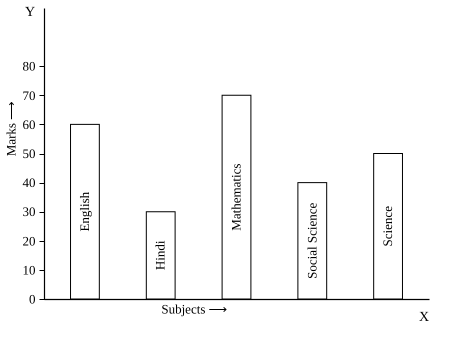 The height and width of the screenshot is (346, 450). I want to click on text: Y, so click(30, 12).